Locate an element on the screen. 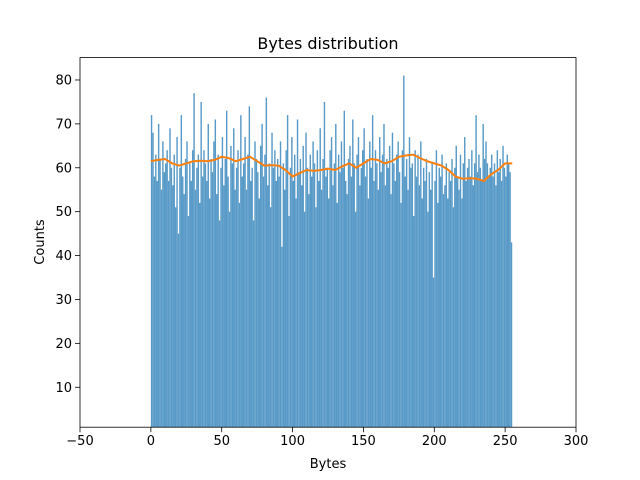  y-tick-label: 20 is located at coordinates (63, 344).